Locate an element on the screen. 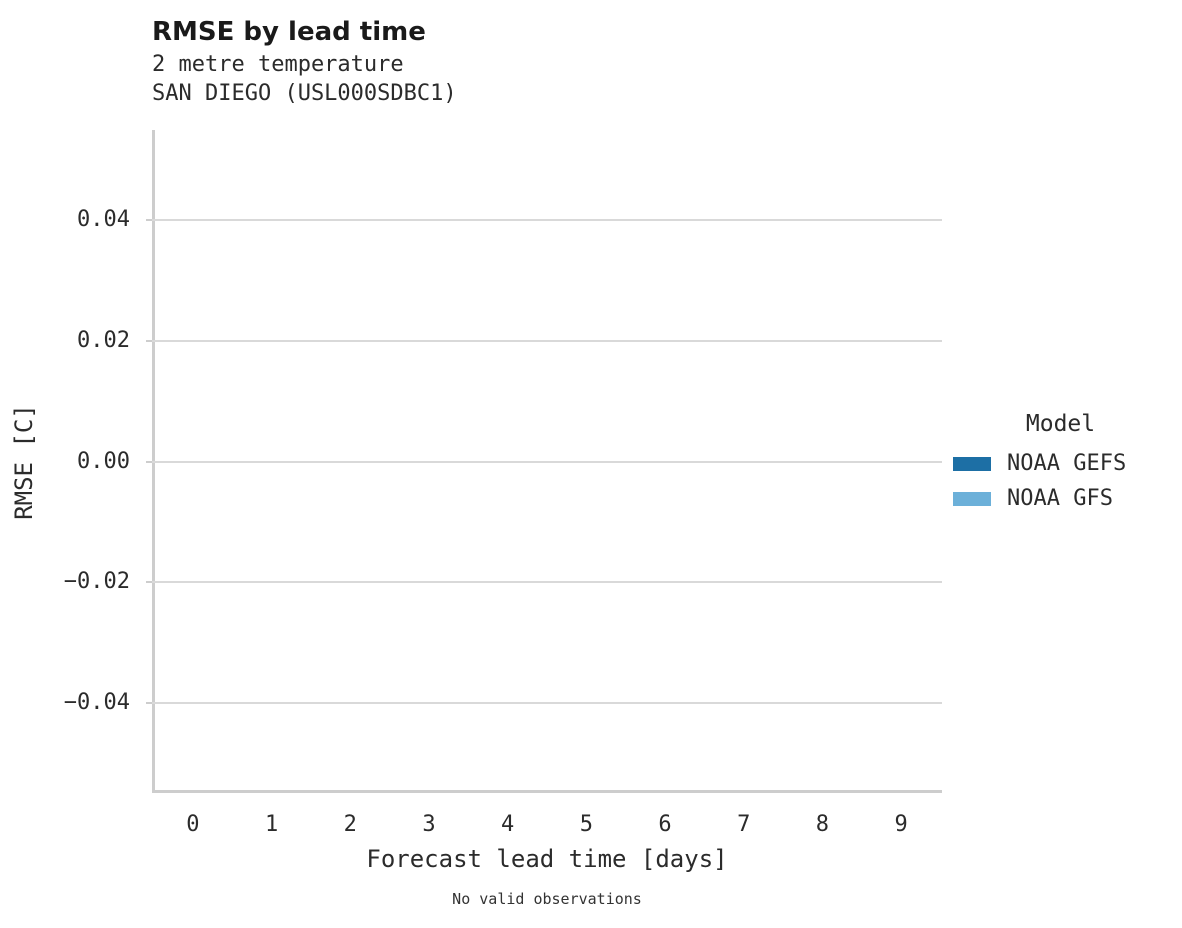  legend-label: NOAA GFS is located at coordinates (1060, 498).